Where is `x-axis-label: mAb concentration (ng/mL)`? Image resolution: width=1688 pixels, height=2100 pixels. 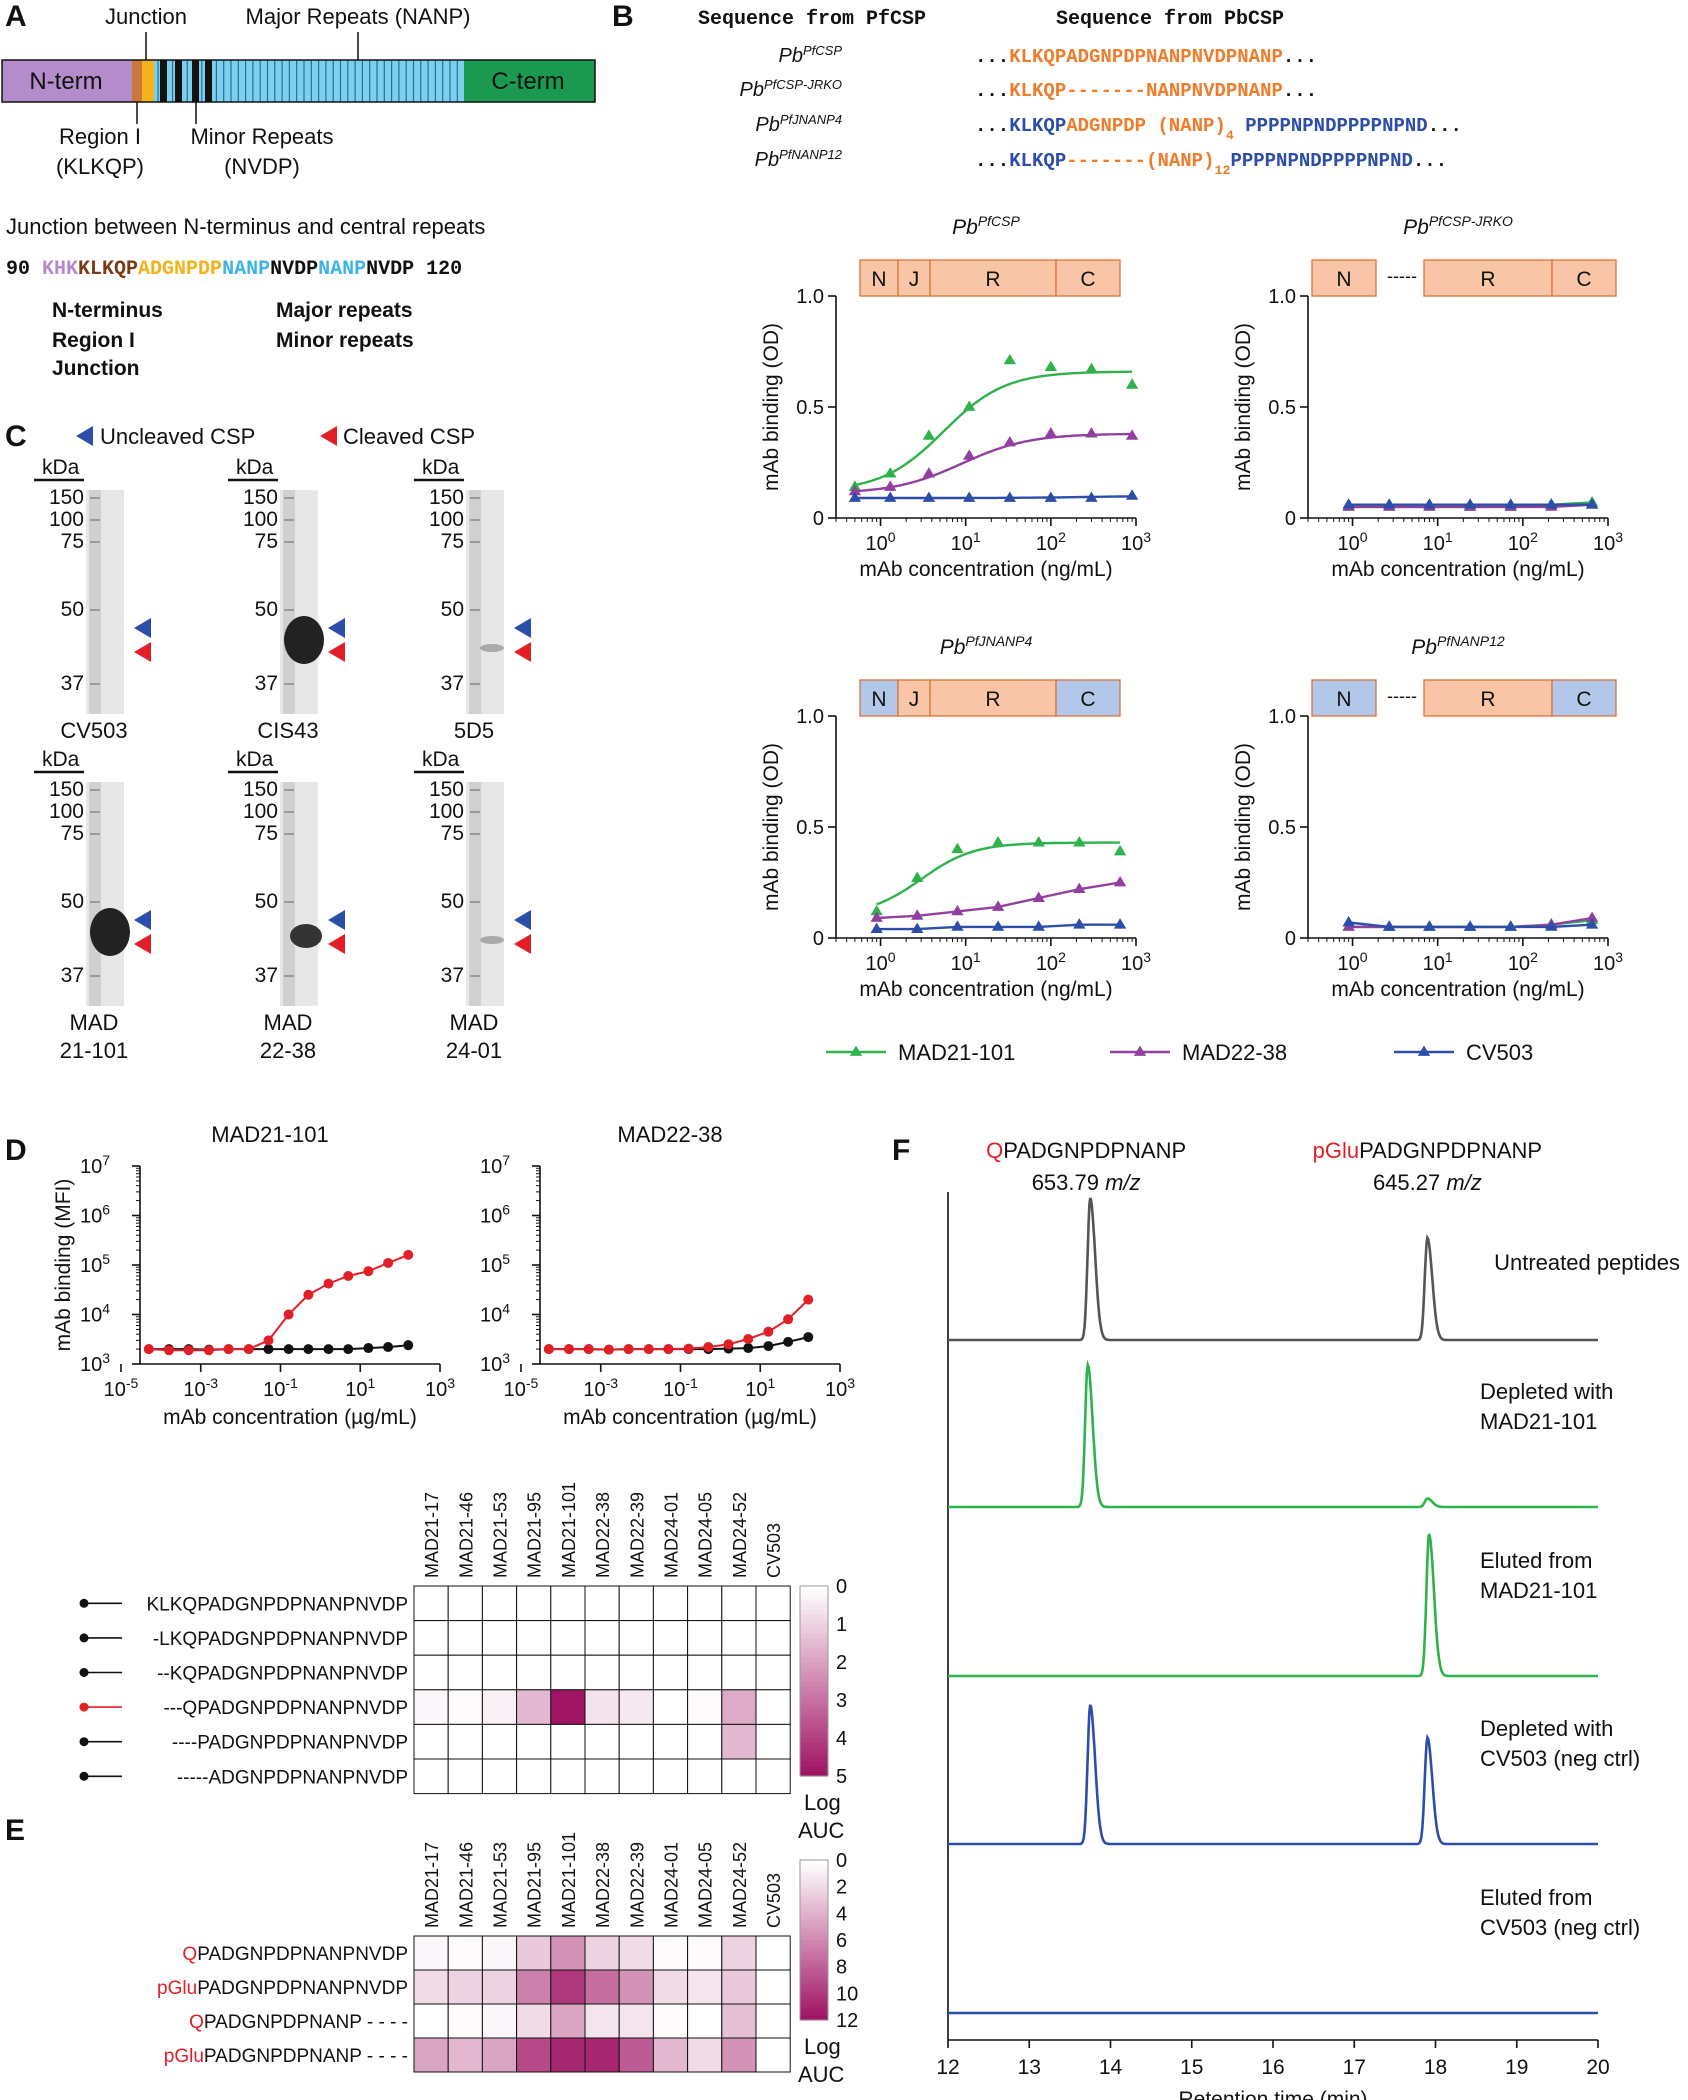
x-axis-label: mAb concentration (ng/mL) is located at coordinates (985, 569).